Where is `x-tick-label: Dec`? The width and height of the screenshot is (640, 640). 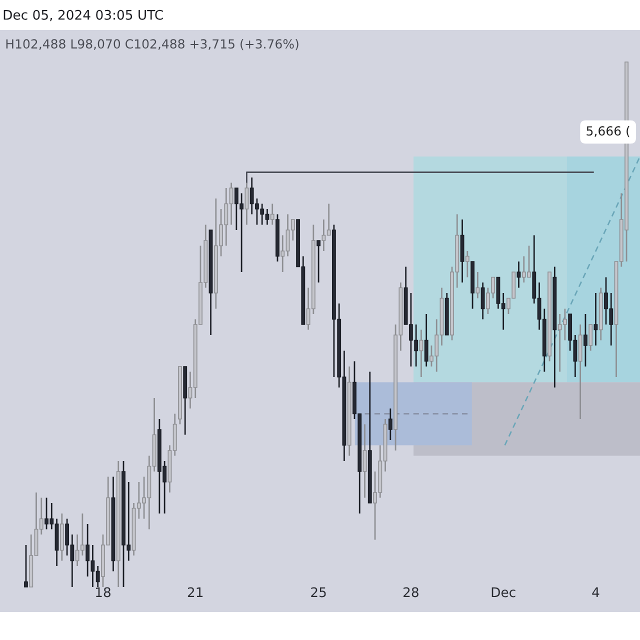
x-tick-label: Dec is located at coordinates (504, 592).